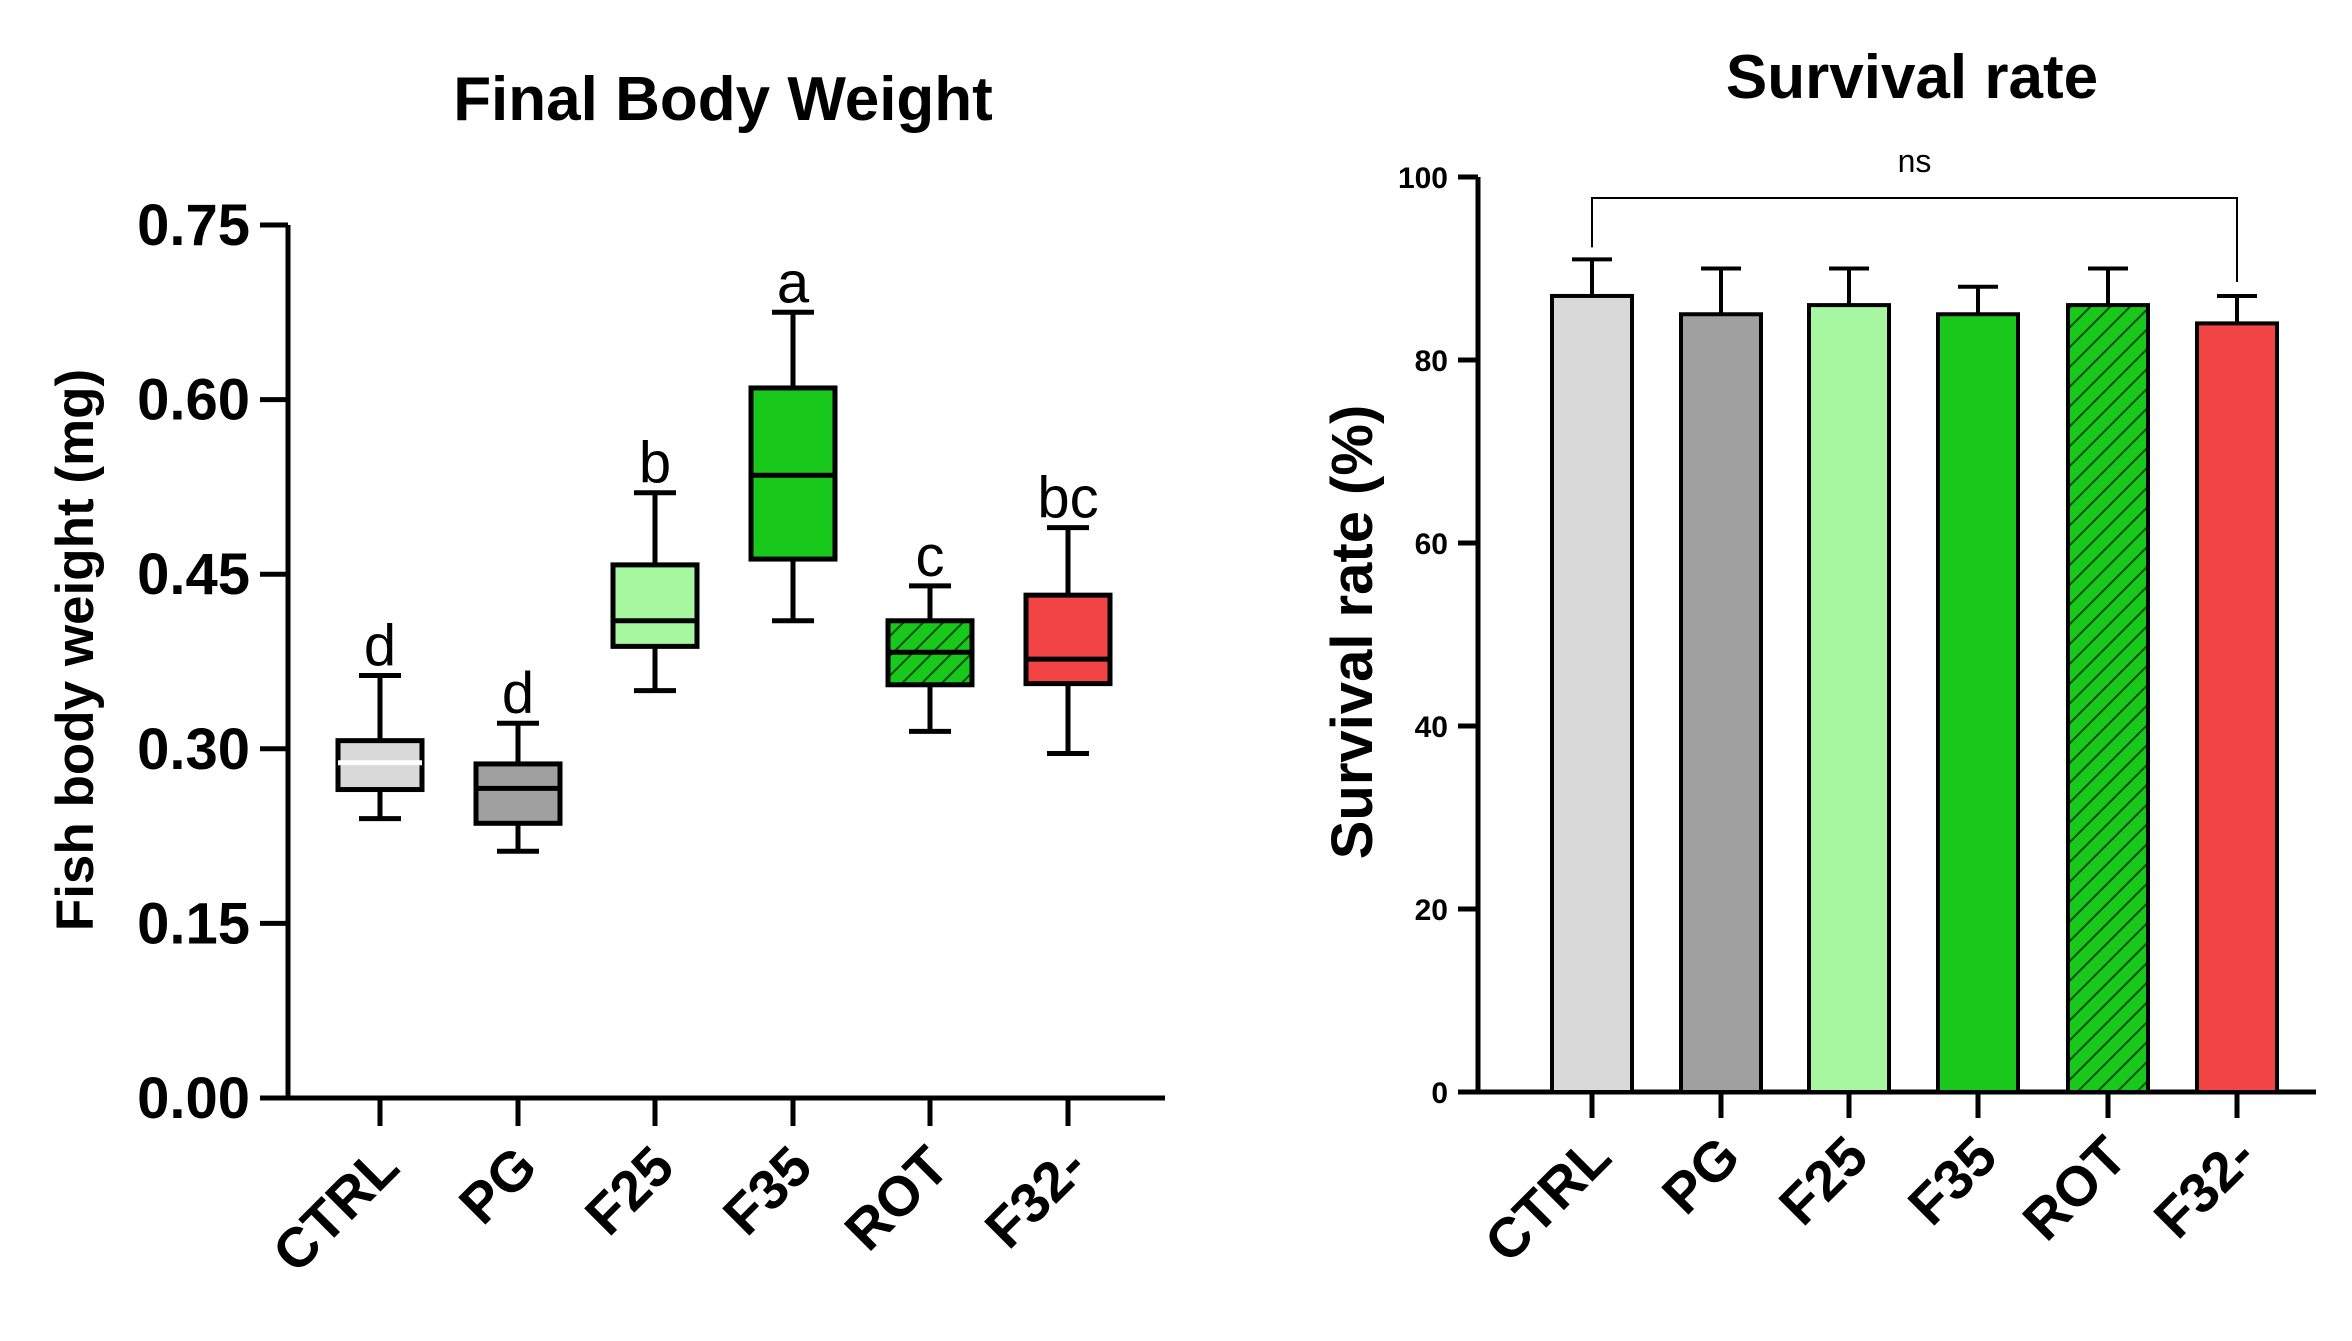  What do you see at coordinates (2237, 707) in the screenshot?
I see `bar-f32-` at bounding box center [2237, 707].